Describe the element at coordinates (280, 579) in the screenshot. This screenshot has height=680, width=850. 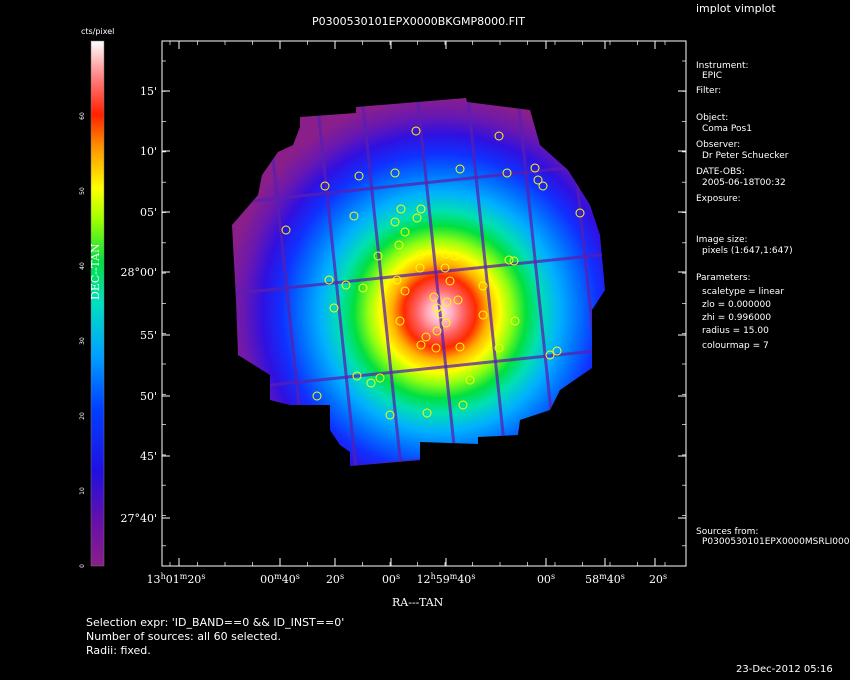
I see `x-tick-label: 00m40s` at that location.